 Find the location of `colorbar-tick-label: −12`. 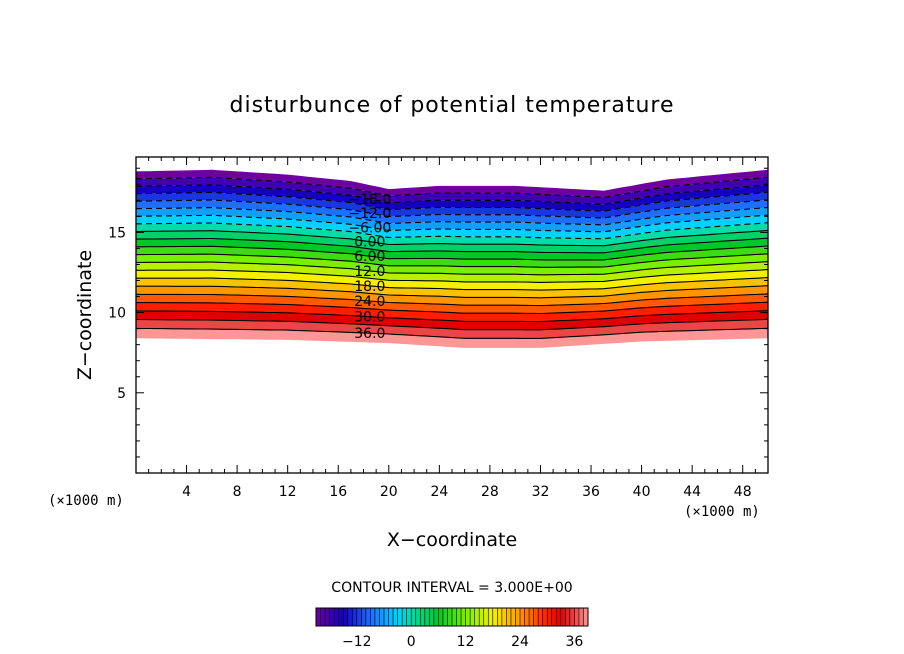

colorbar-tick-label: −12 is located at coordinates (357, 642).